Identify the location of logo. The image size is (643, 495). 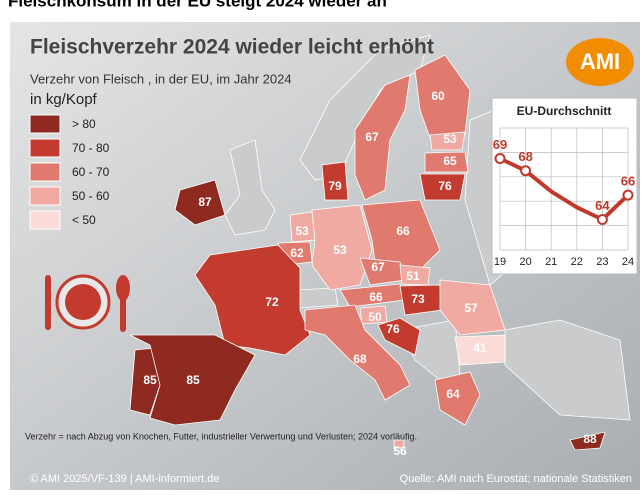
(600, 62).